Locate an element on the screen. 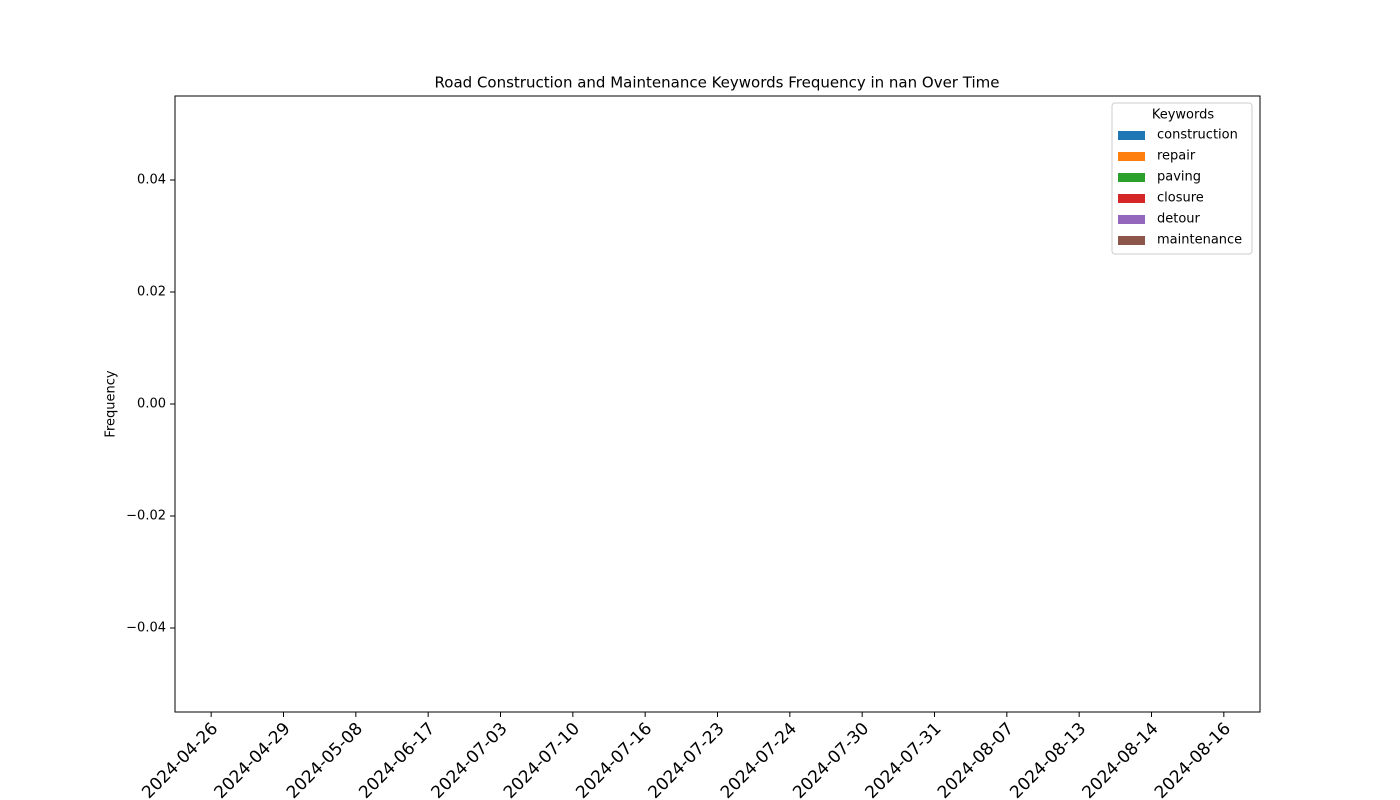  x-tick-label: 2024-07-30 is located at coordinates (831, 759).